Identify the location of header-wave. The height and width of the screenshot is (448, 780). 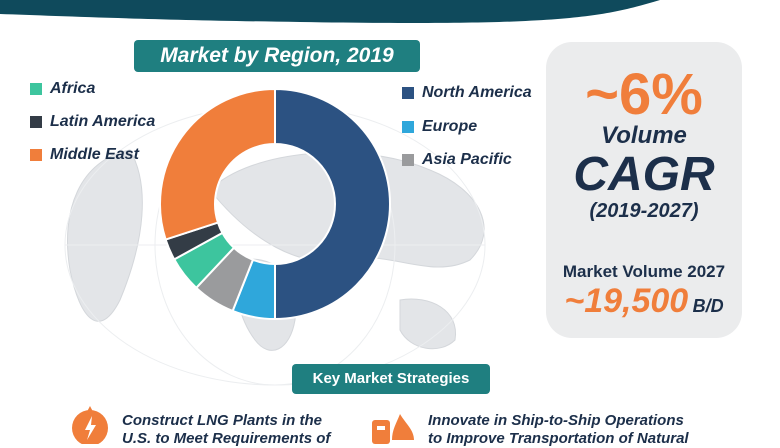
(330, 12).